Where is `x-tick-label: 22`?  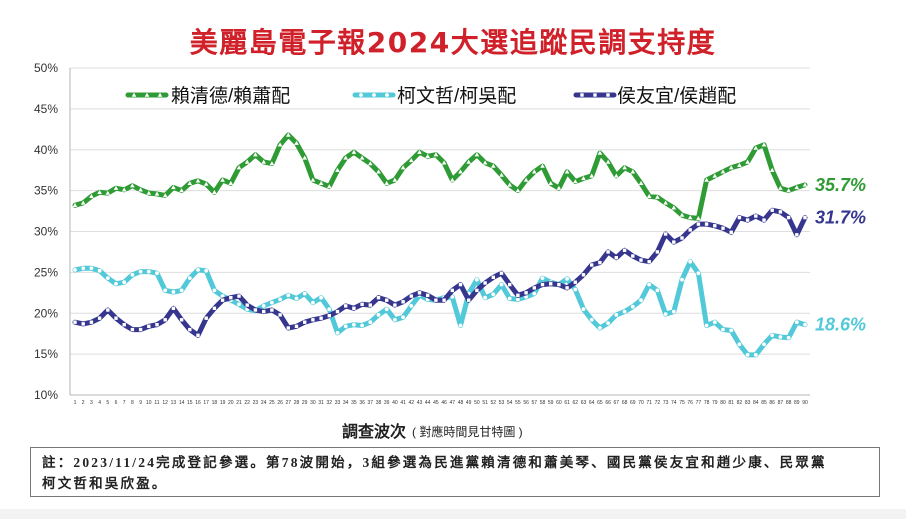 x-tick-label: 22 is located at coordinates (247, 403).